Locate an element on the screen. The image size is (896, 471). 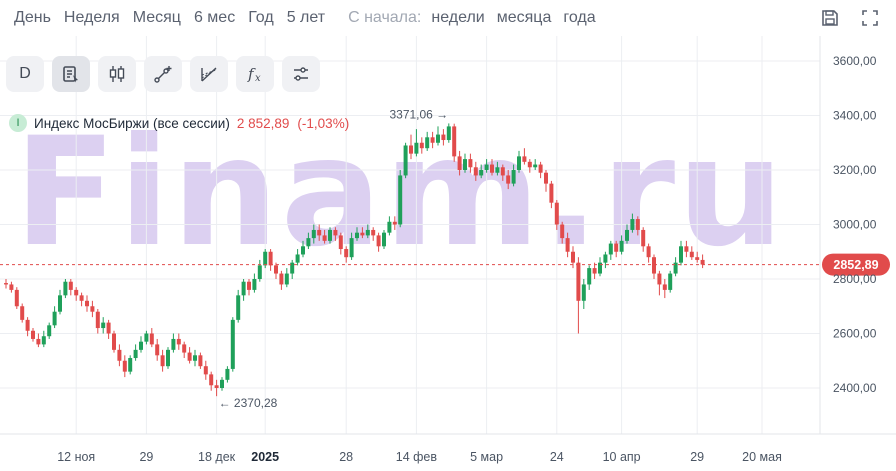
since-month: месяца is located at coordinates (524, 17).